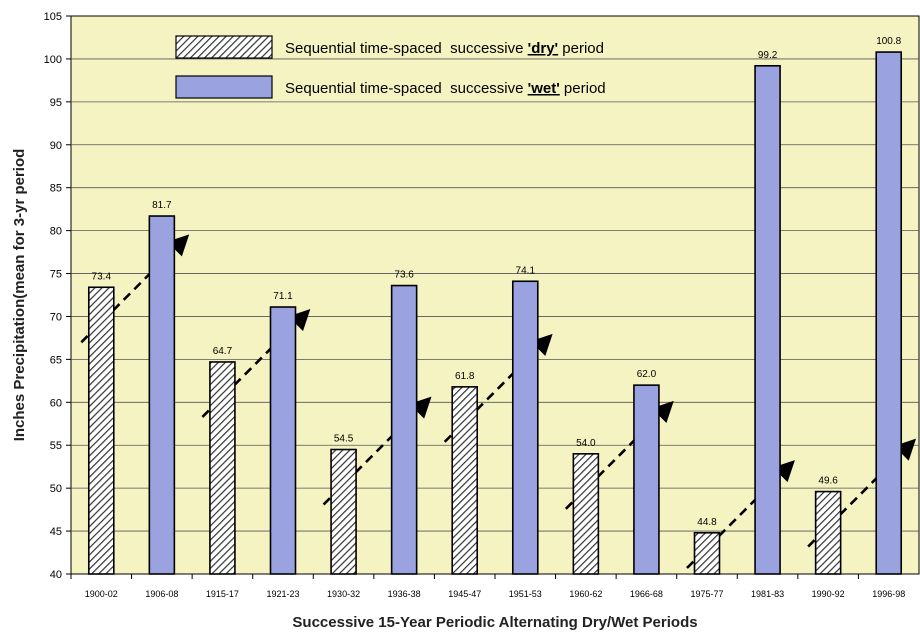 This screenshot has width=920, height=634. I want to click on legend-wet-suffix: period, so click(583, 88).